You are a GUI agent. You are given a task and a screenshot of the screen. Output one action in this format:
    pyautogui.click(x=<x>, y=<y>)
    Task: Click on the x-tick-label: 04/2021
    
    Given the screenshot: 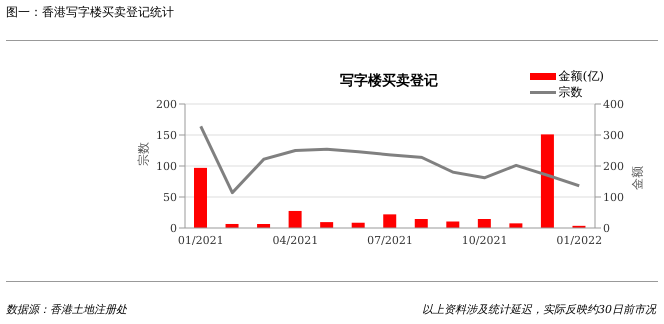 What is the action you would take?
    pyautogui.click(x=295, y=240)
    